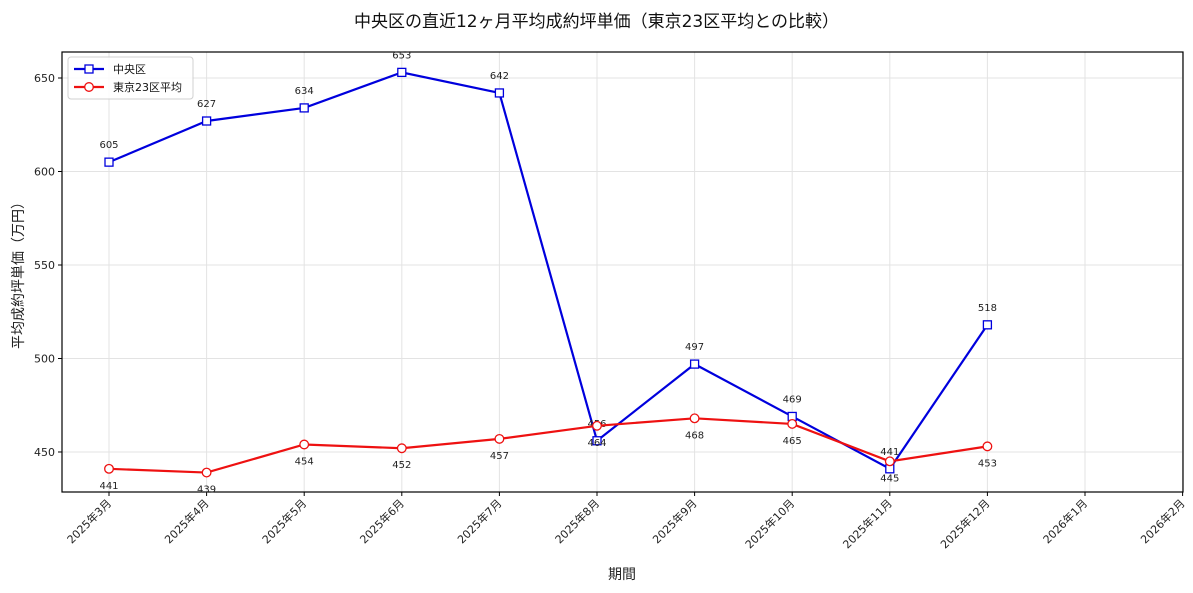 The image size is (1193, 593). Describe the element at coordinates (792, 441) in the screenshot. I see `data-label: 465` at that location.